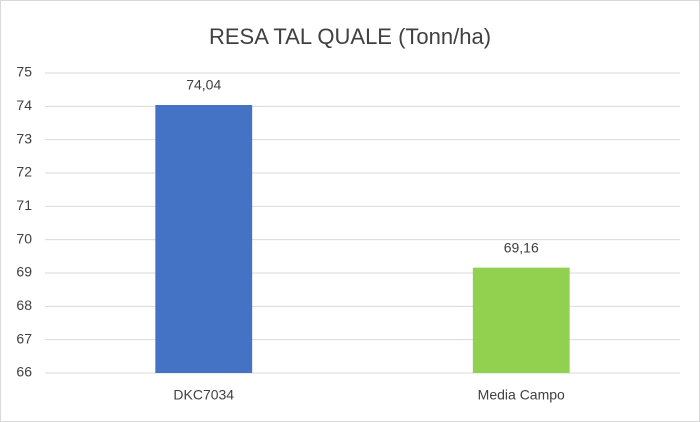  I want to click on data-label: 74,04, so click(203, 85).